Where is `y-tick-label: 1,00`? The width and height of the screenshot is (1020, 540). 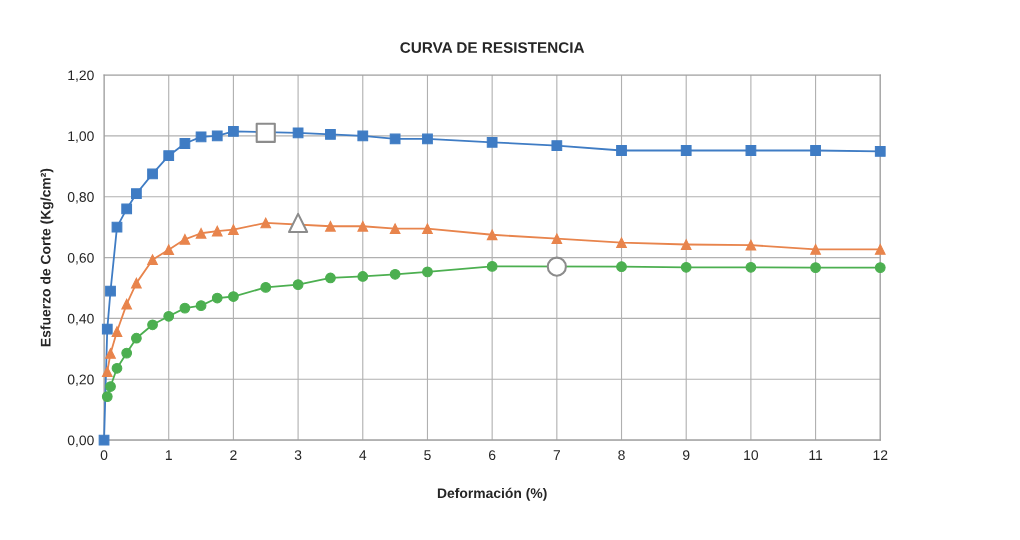
y-tick-label: 1,00 is located at coordinates (81, 137).